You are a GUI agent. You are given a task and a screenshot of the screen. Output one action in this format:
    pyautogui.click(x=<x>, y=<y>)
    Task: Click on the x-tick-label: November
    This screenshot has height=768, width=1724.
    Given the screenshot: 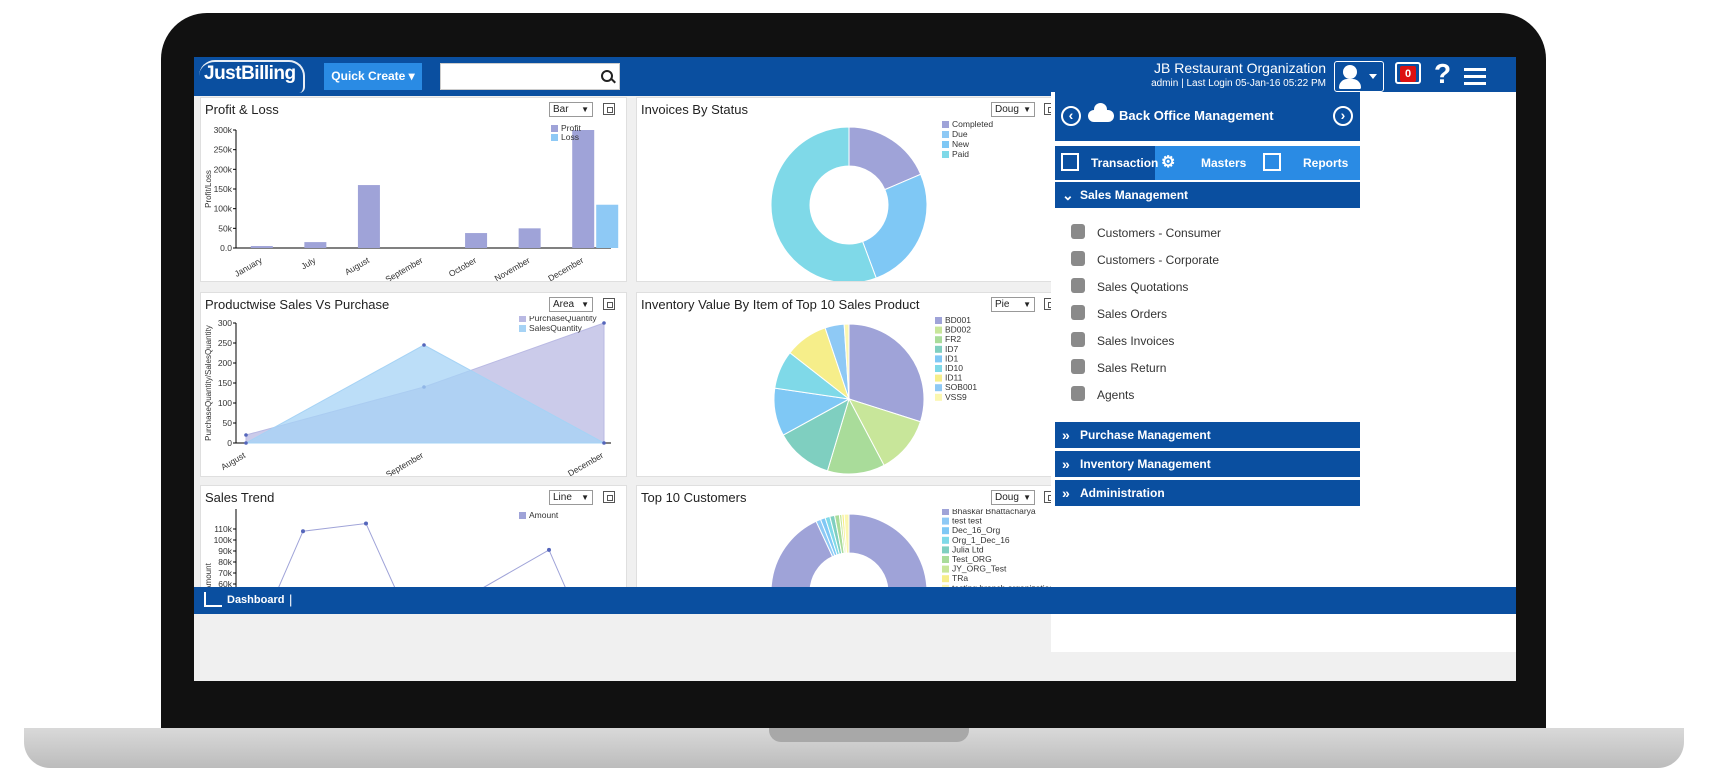 What is the action you would take?
    pyautogui.click(x=512, y=268)
    